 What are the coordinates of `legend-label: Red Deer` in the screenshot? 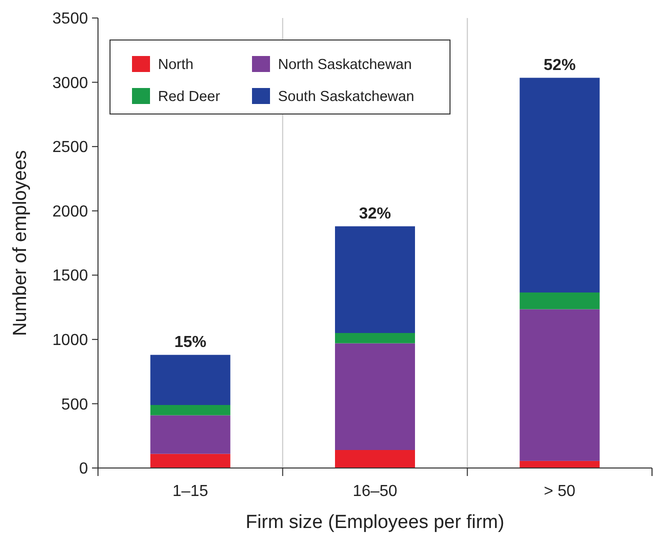 It's located at (189, 97).